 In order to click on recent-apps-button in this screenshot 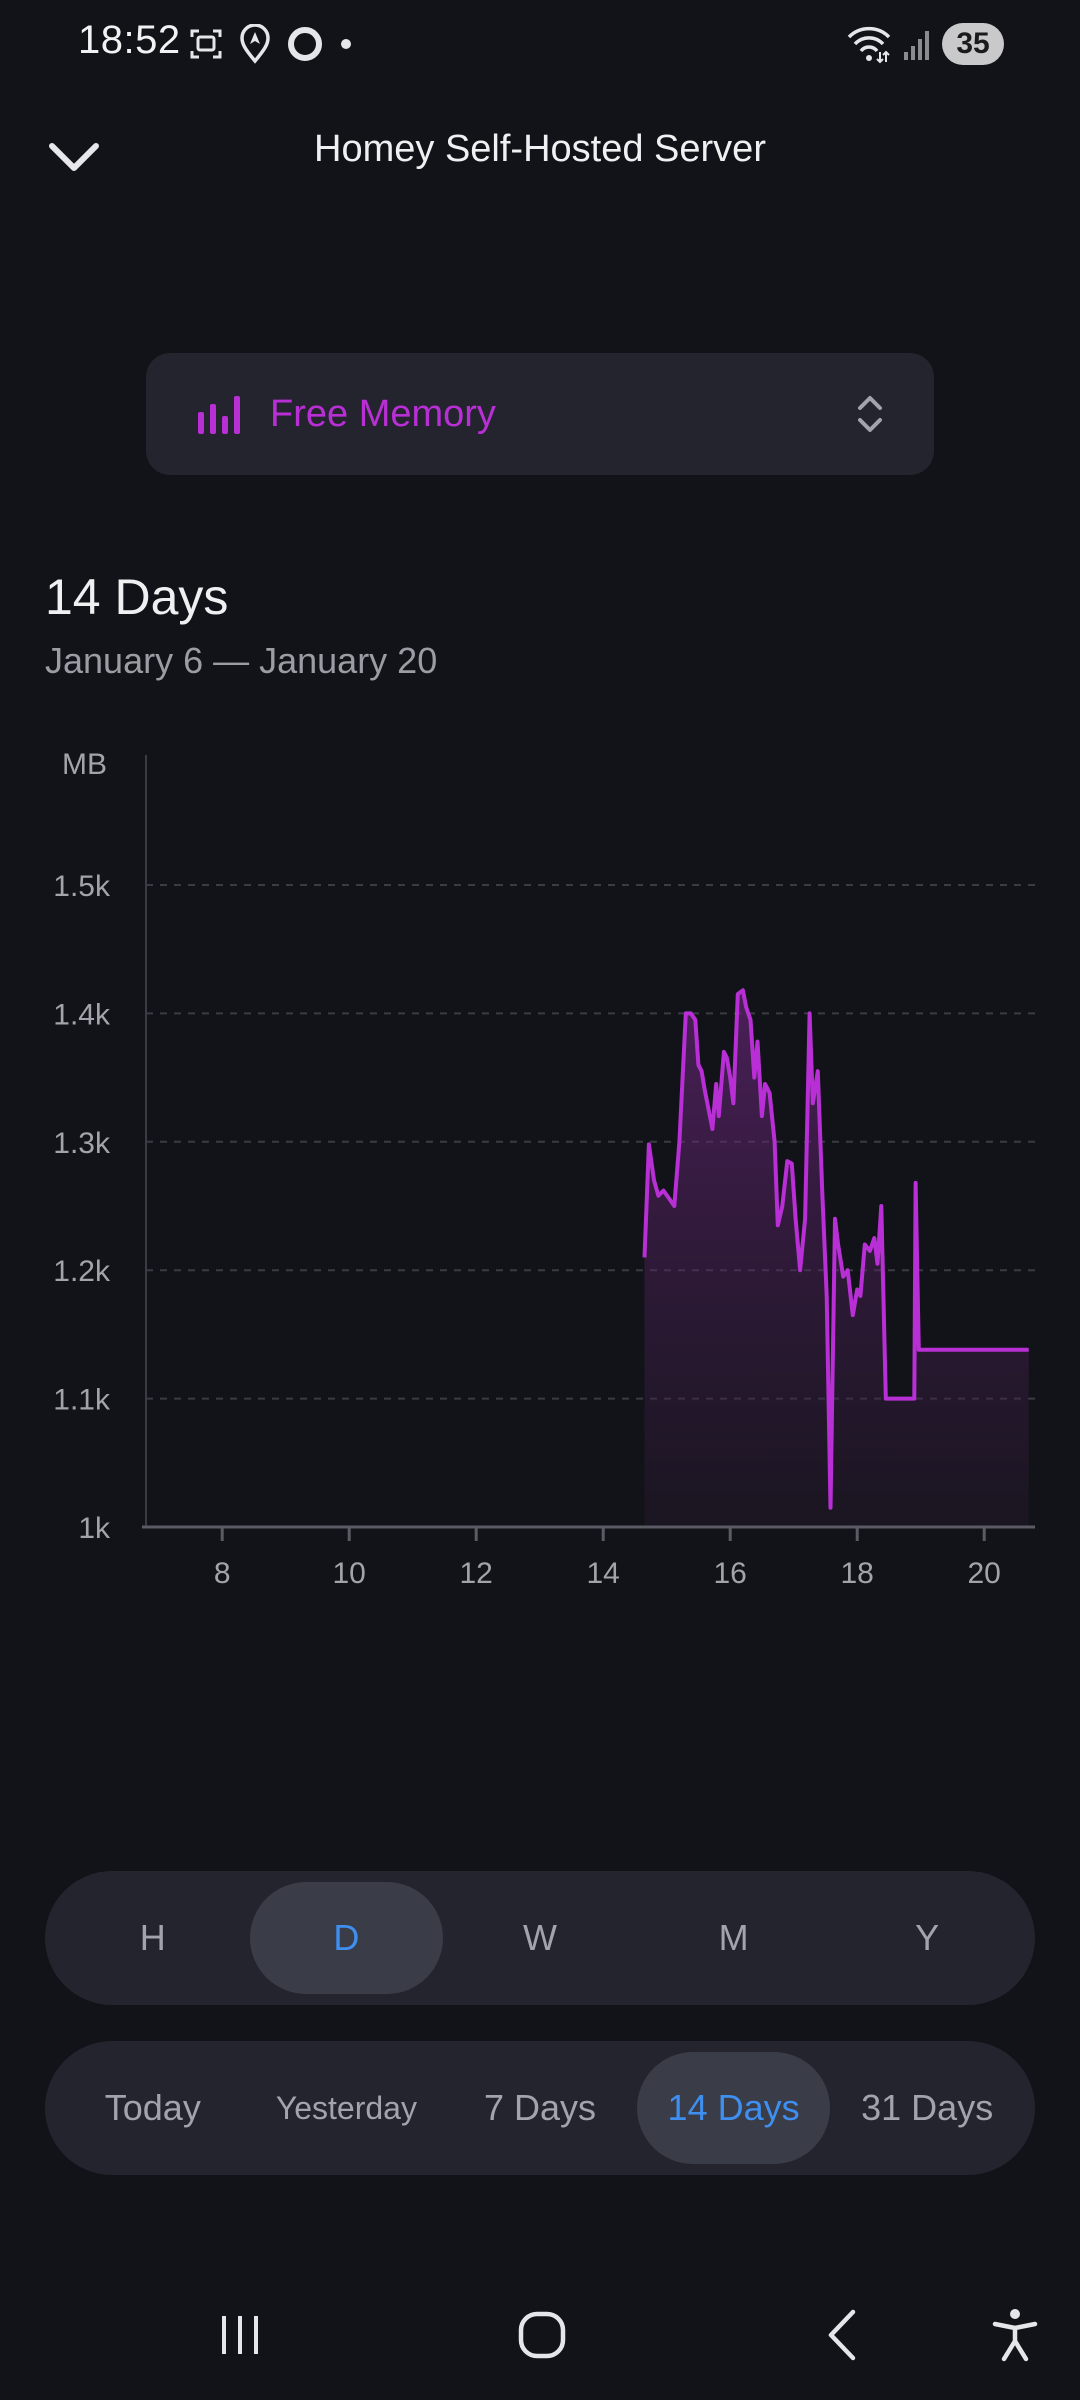, I will do `click(240, 2335)`.